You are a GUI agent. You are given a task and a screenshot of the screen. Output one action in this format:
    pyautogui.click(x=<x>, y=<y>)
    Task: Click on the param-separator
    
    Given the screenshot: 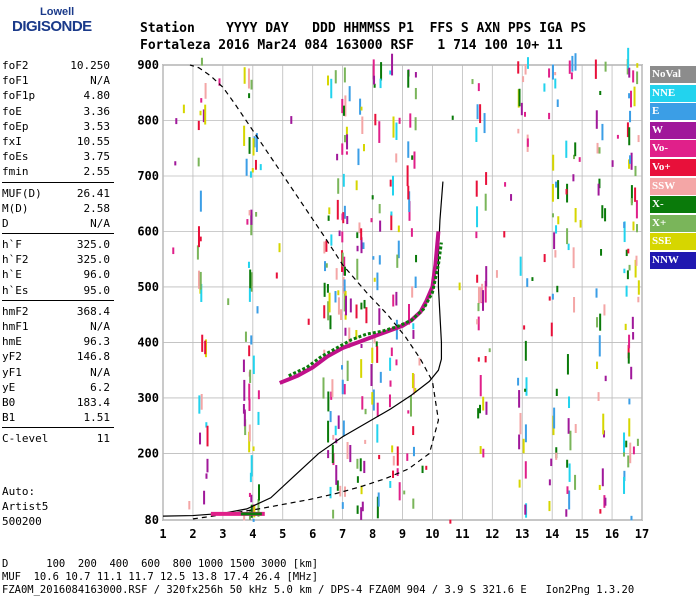 What is the action you would take?
    pyautogui.click(x=58, y=234)
    